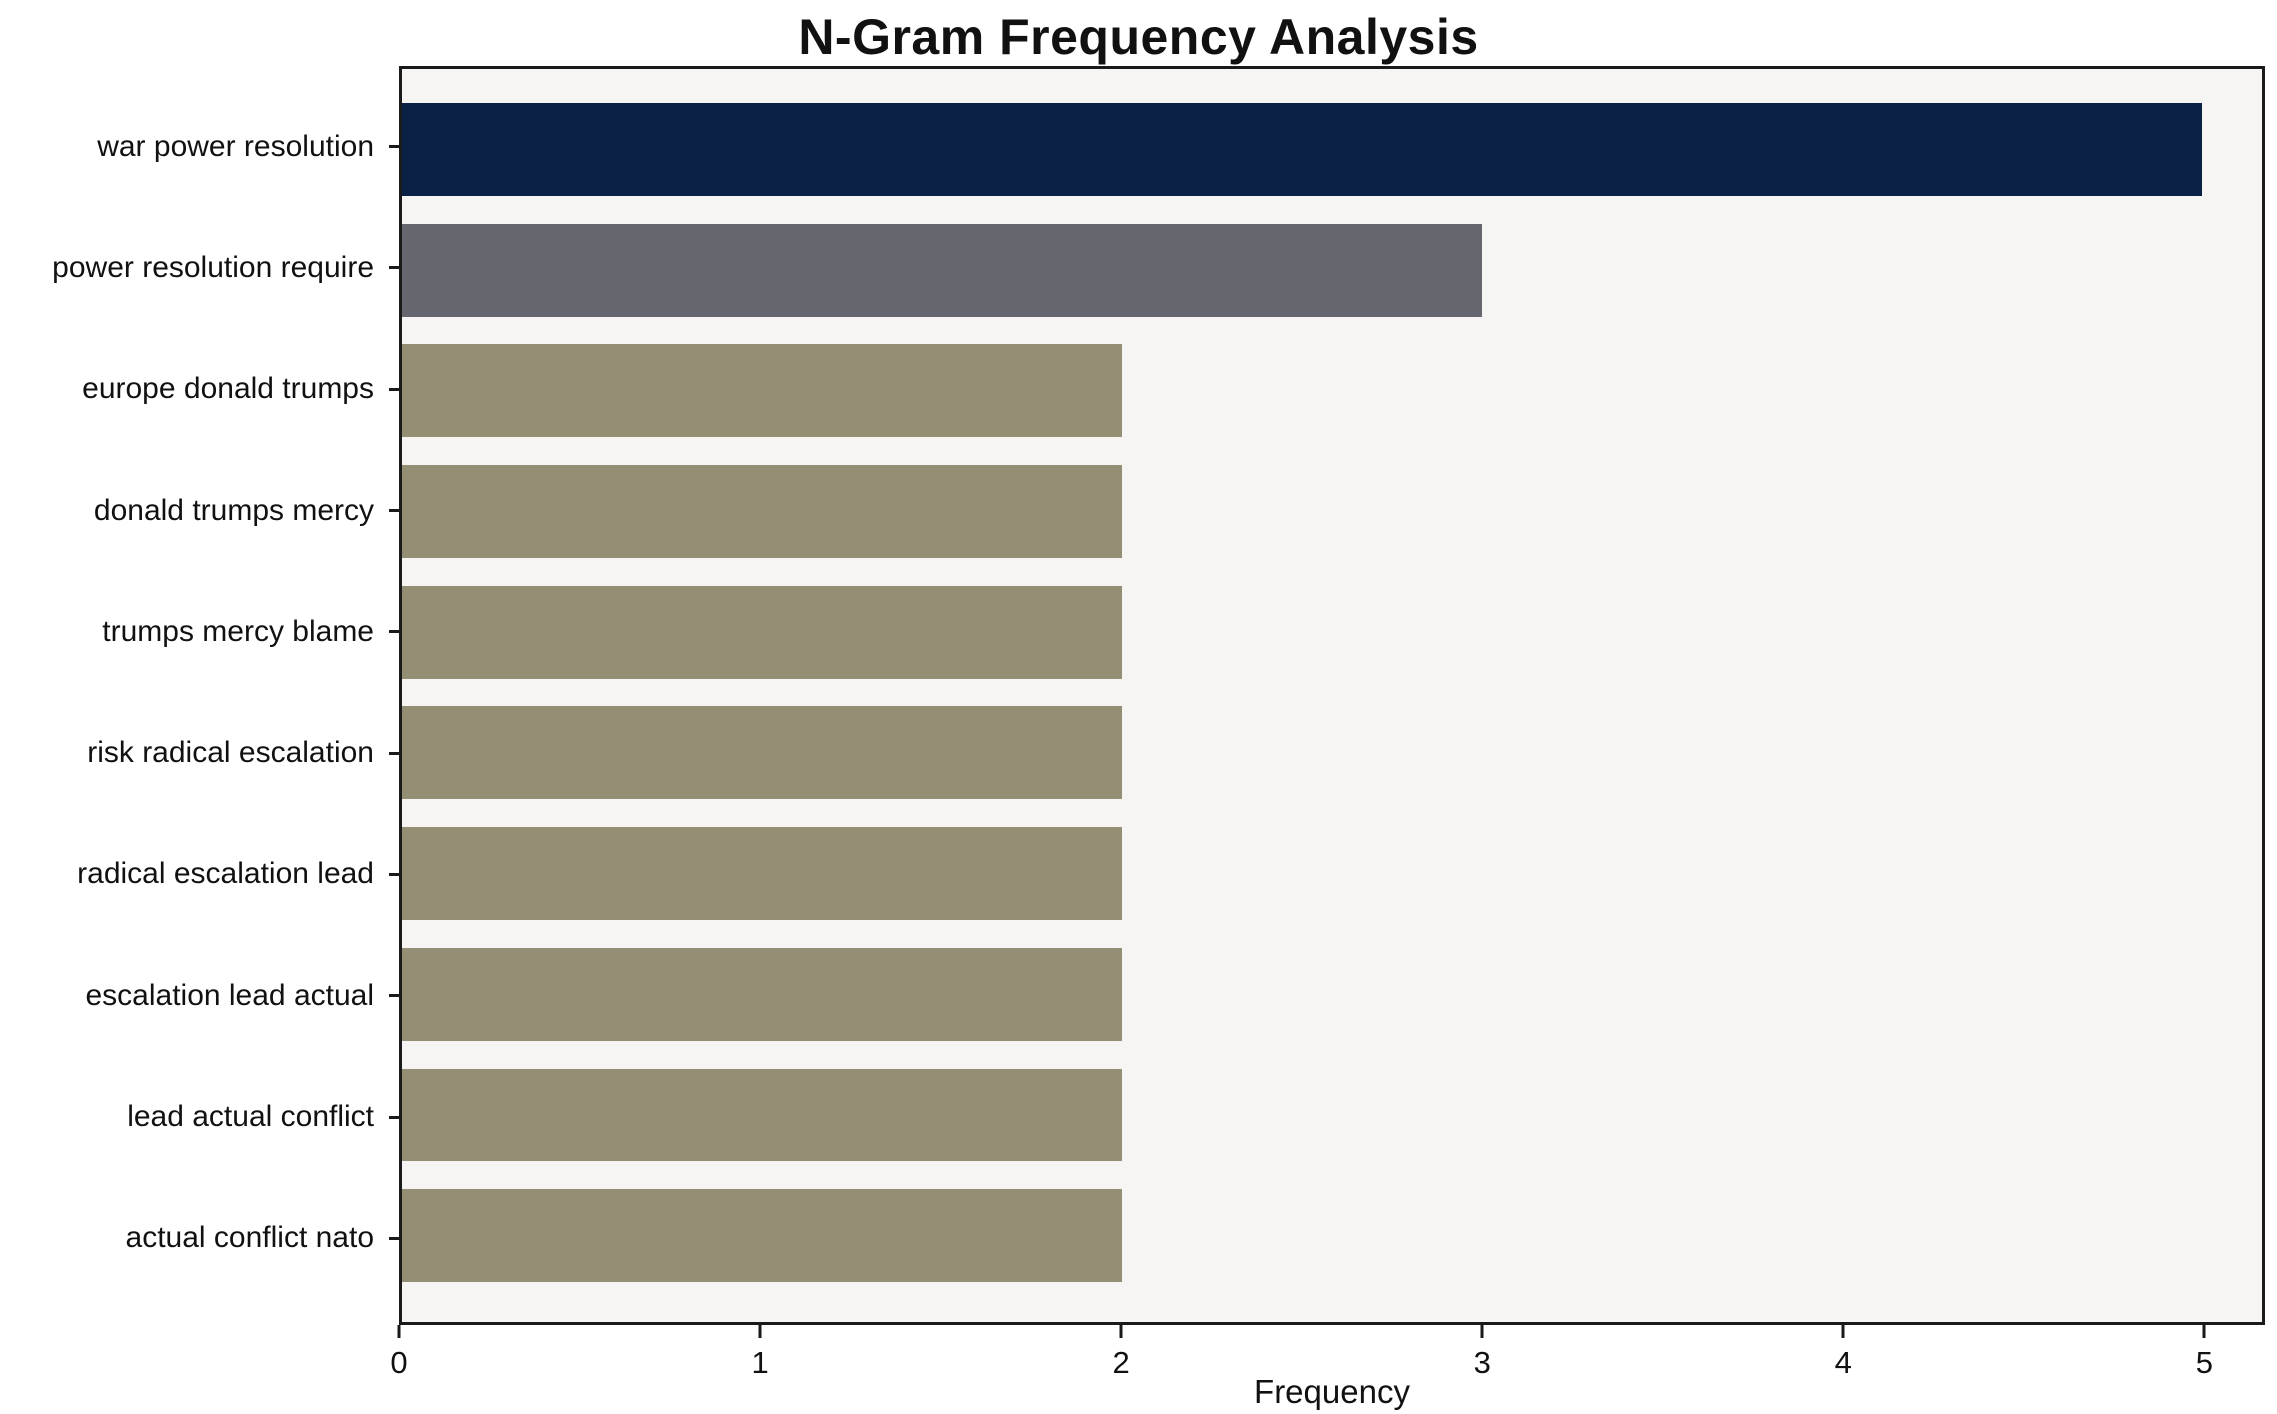  I want to click on x-tick-label: 1, so click(760, 1362).